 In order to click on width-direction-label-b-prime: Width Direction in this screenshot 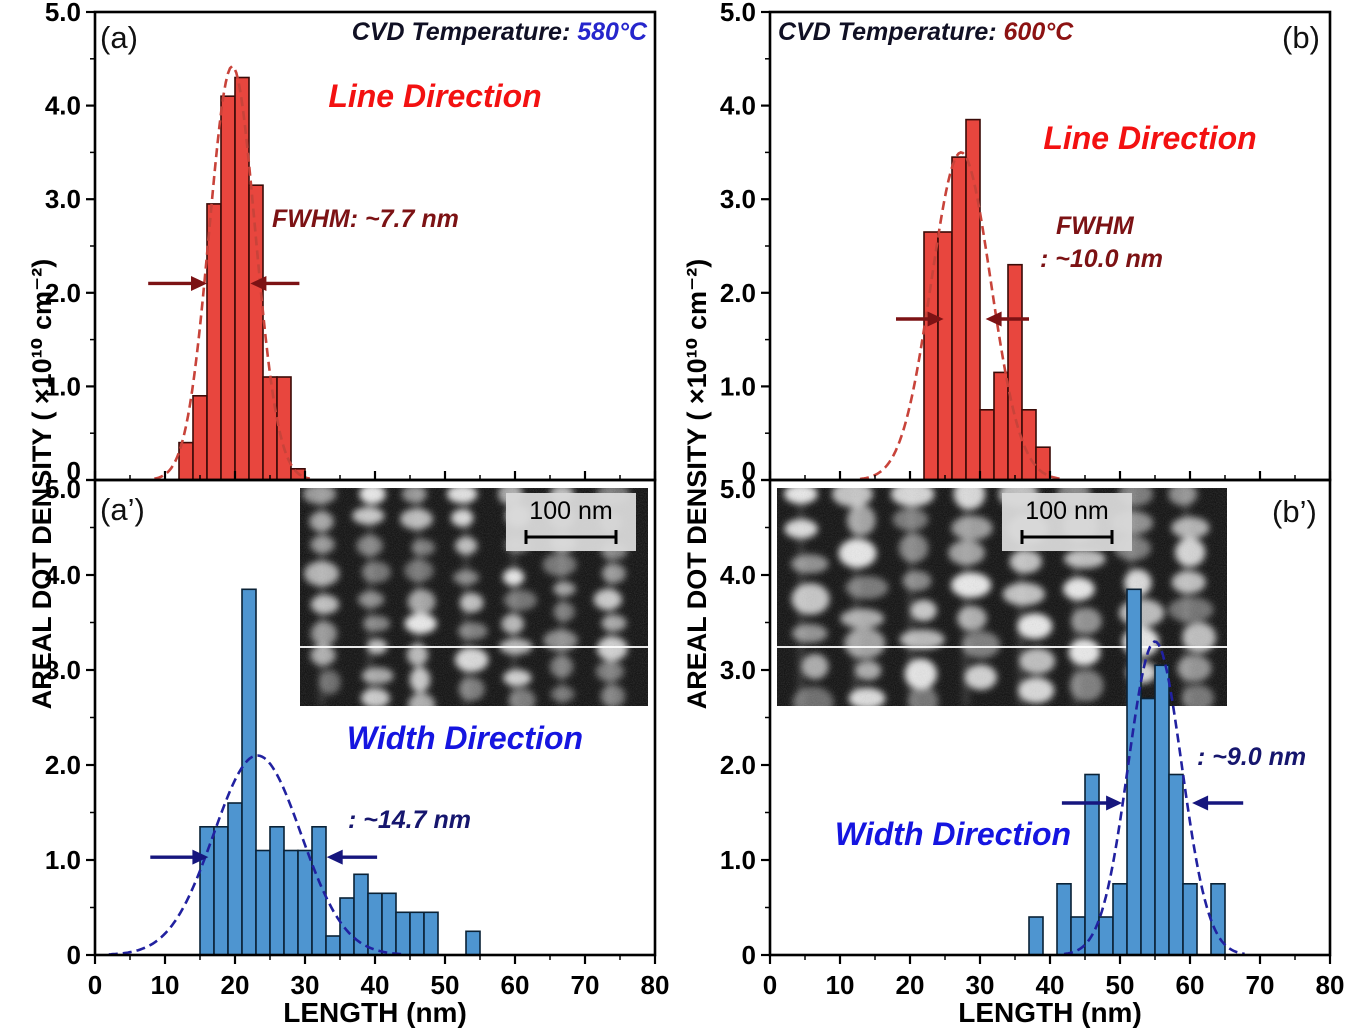, I will do `click(953, 834)`.